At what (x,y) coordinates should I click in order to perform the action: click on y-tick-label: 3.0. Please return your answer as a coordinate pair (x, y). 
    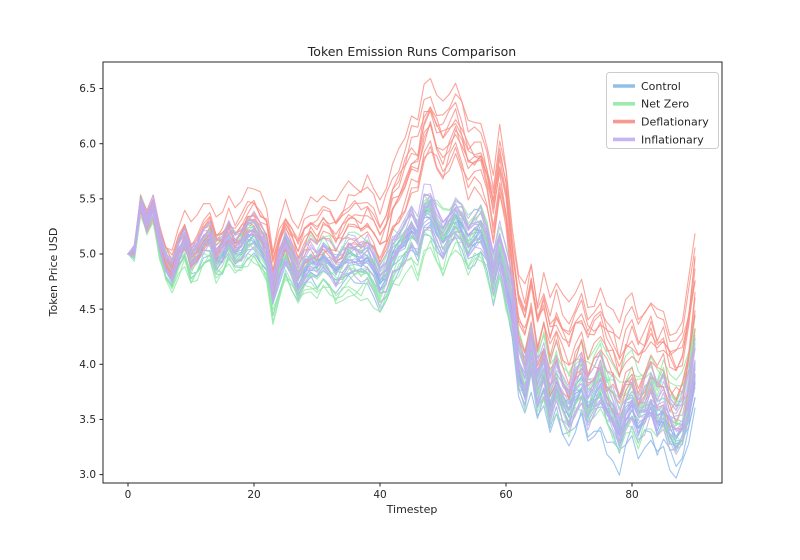
    Looking at the image, I should click on (87, 475).